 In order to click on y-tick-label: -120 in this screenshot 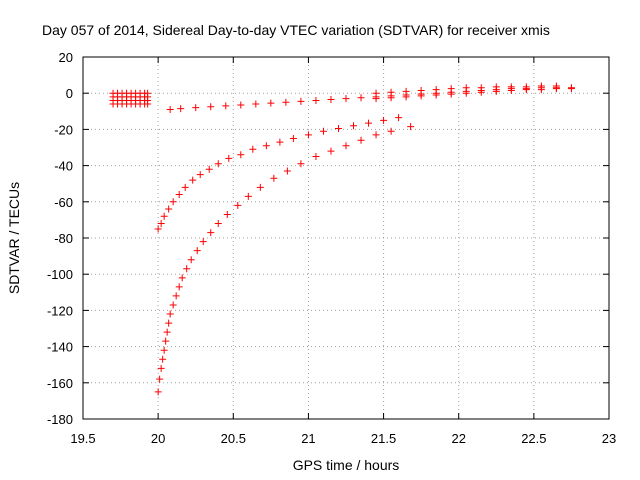, I will do `click(60, 310)`.